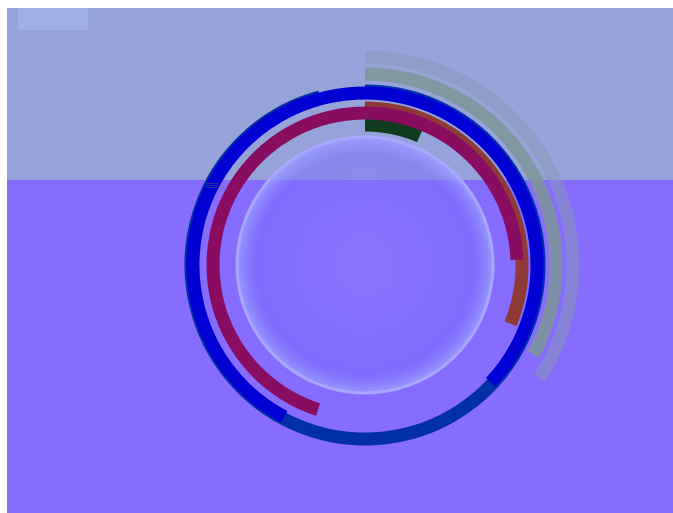 This screenshot has height=513, width=673. What do you see at coordinates (53, 19) in the screenshot?
I see `legend-swatch` at bounding box center [53, 19].